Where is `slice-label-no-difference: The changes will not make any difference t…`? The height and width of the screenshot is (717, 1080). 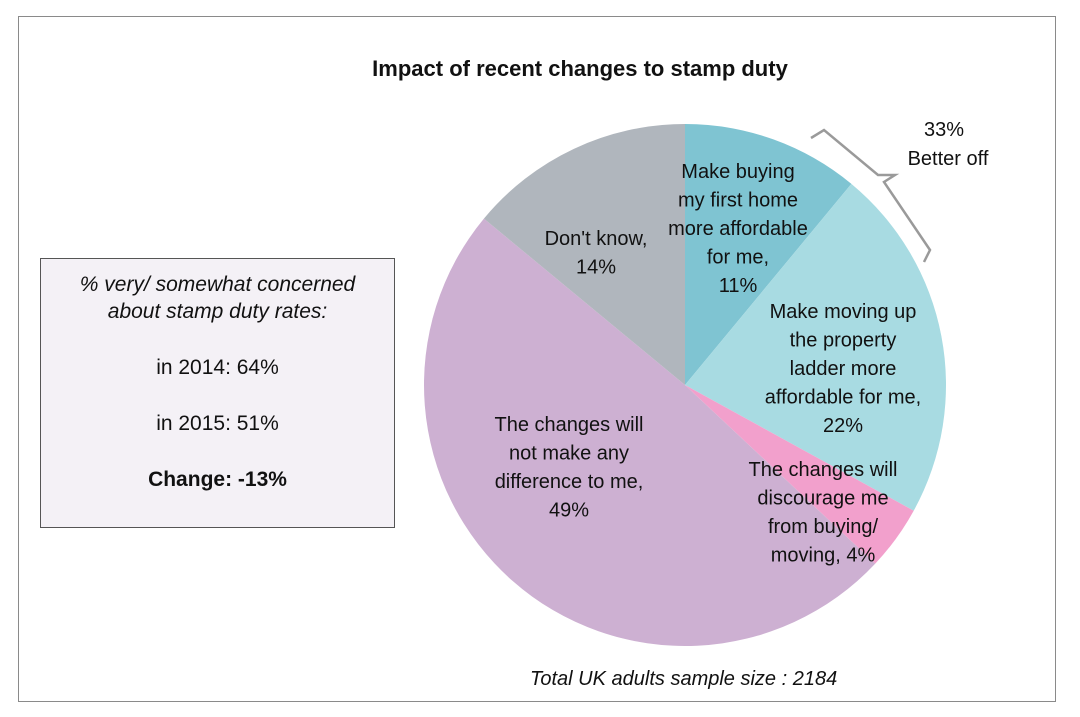
slice-label-no-difference: The changes will not make any difference t… is located at coordinates (569, 468).